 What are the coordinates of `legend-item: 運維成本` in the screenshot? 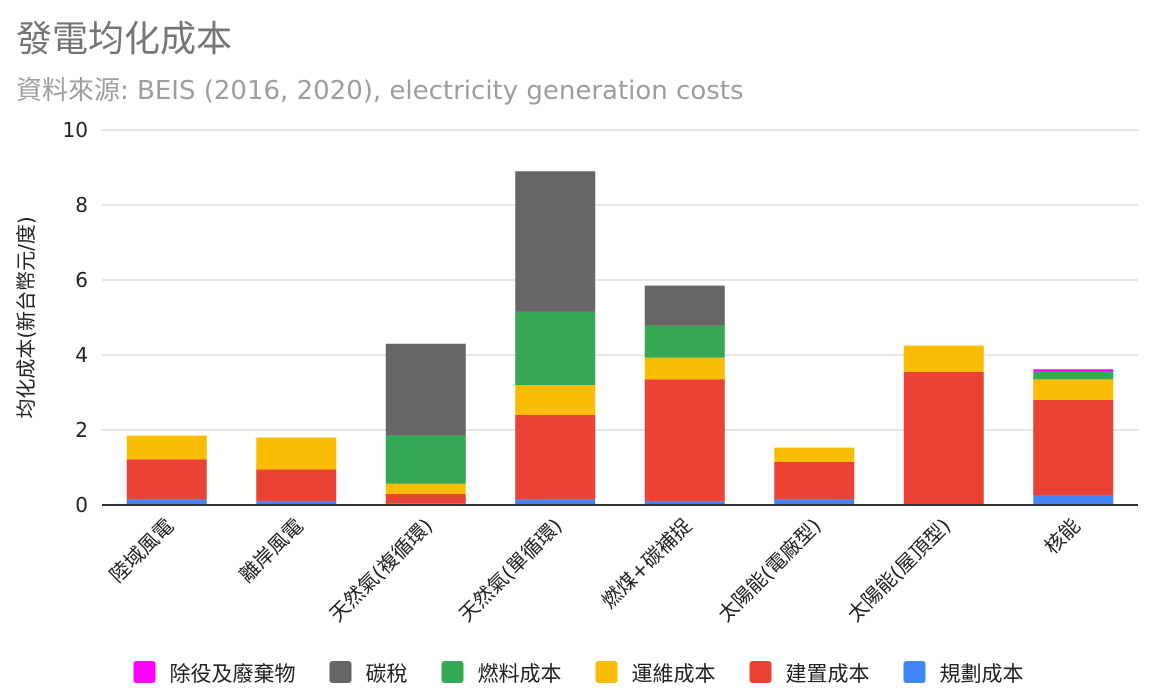 It's located at (655, 673).